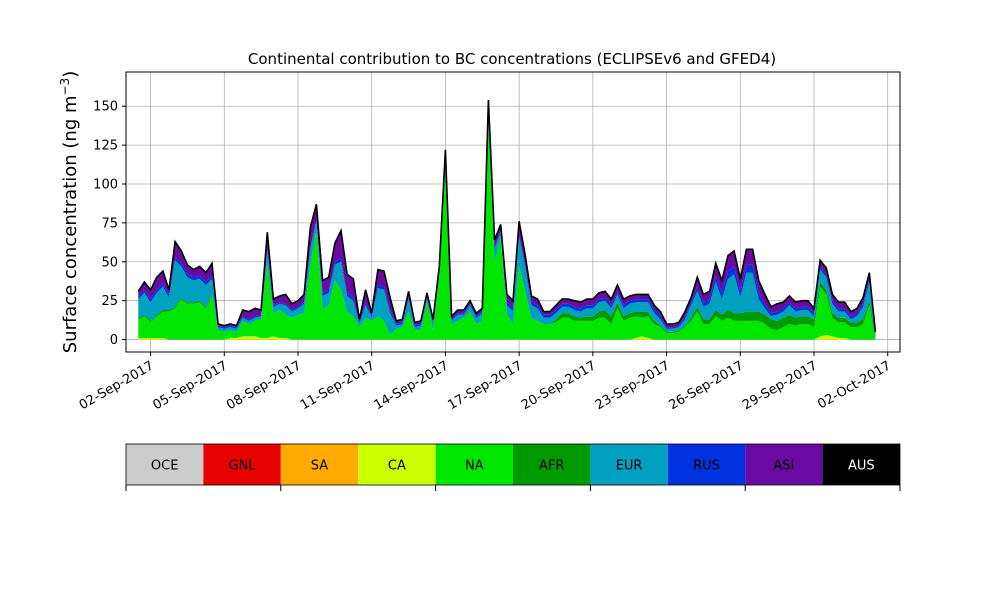 Image resolution: width=1000 pixels, height=600 pixels. I want to click on legend-colorbar: OCE GNL SA CA NA AFR EUR RUS ASI AUS, so click(513, 467).